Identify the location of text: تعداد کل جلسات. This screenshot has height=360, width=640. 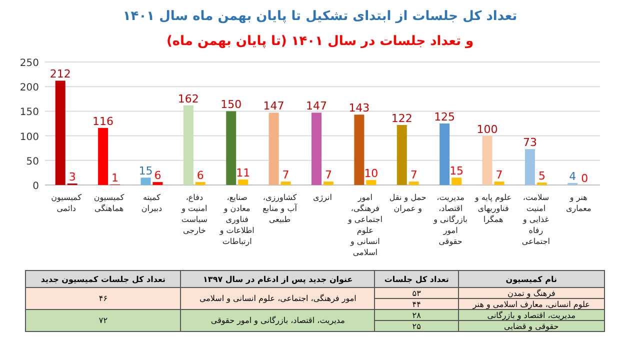
(416, 279).